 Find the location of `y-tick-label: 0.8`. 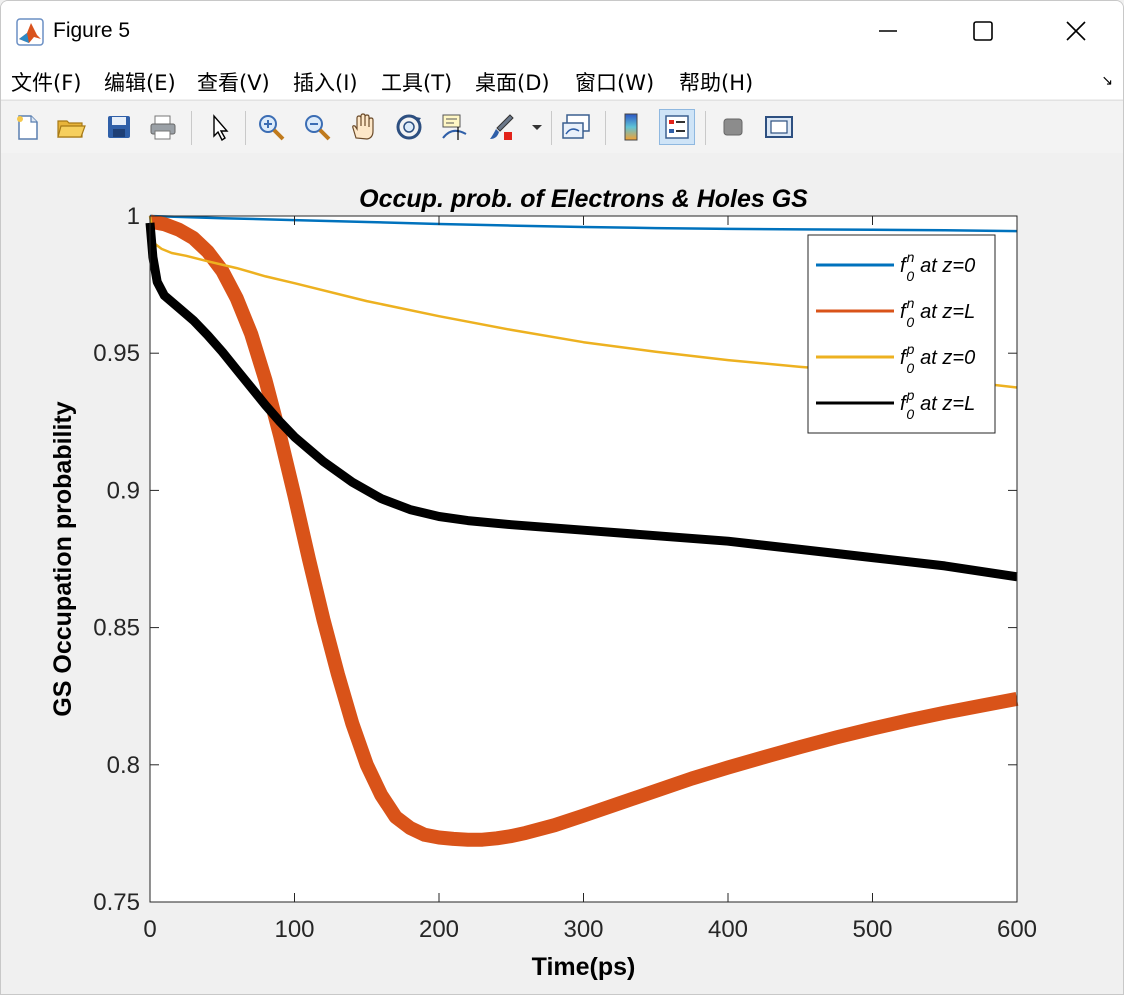

y-tick-label: 0.8 is located at coordinates (123, 765).